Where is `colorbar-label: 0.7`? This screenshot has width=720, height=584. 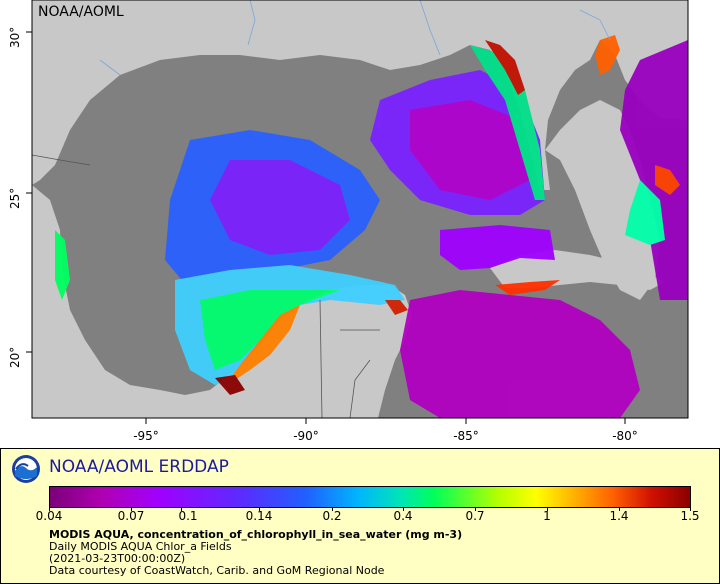 colorbar-label: 0.7 is located at coordinates (475, 516).